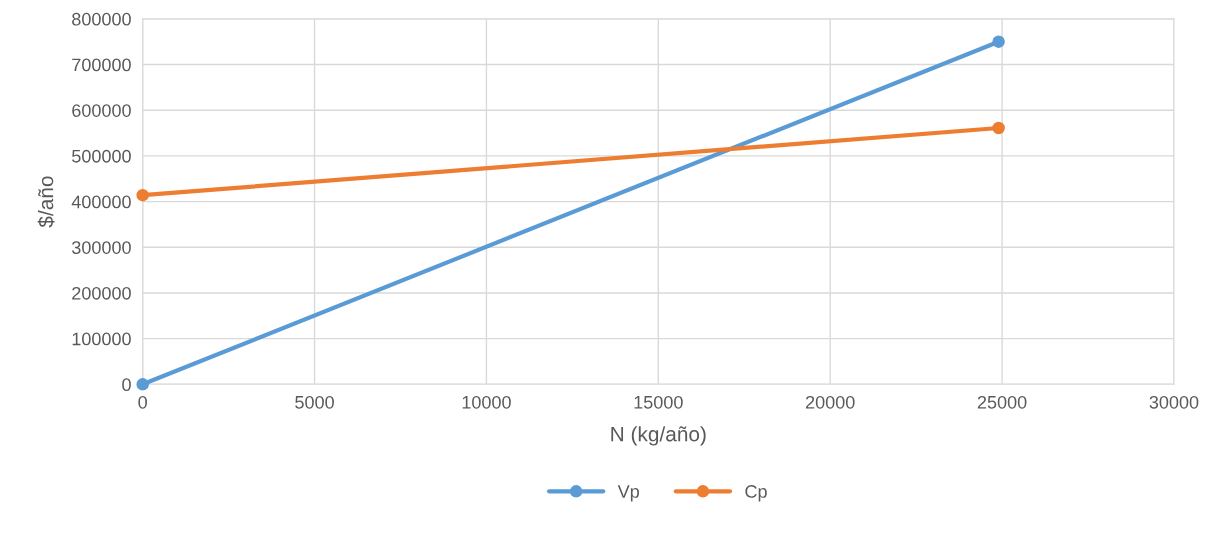 This screenshot has height=539, width=1209. What do you see at coordinates (101, 339) in the screenshot?
I see `y-tick-label: 100000` at bounding box center [101, 339].